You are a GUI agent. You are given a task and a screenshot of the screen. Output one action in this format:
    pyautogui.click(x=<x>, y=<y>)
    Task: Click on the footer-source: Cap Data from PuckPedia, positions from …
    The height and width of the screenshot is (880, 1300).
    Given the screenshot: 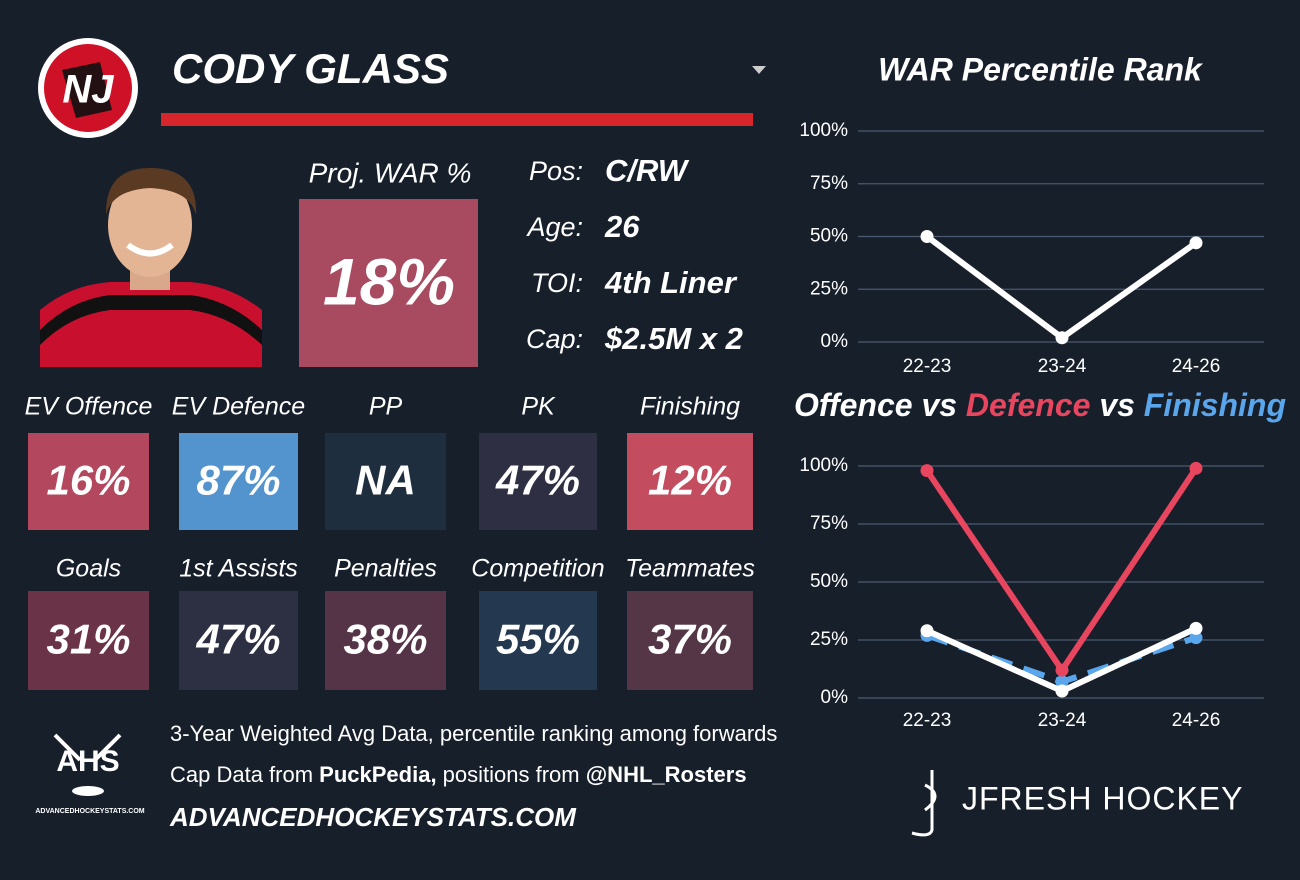 What is the action you would take?
    pyautogui.click(x=458, y=774)
    